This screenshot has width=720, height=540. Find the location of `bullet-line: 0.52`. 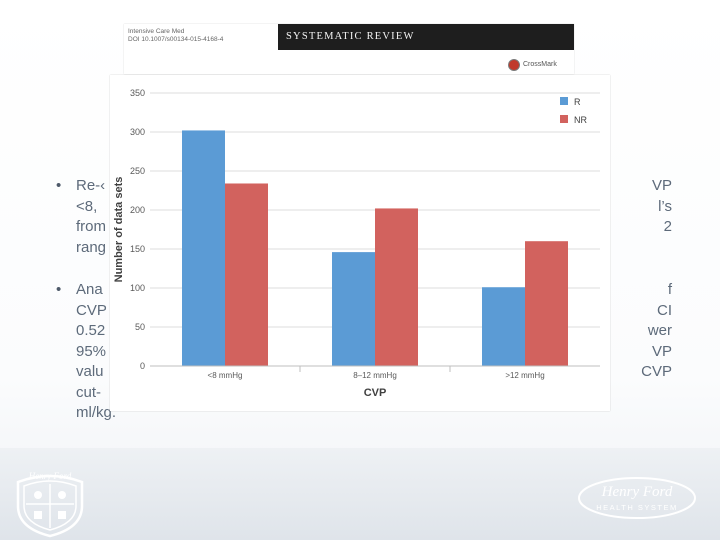

bullet-line: 0.52 is located at coordinates (91, 330).